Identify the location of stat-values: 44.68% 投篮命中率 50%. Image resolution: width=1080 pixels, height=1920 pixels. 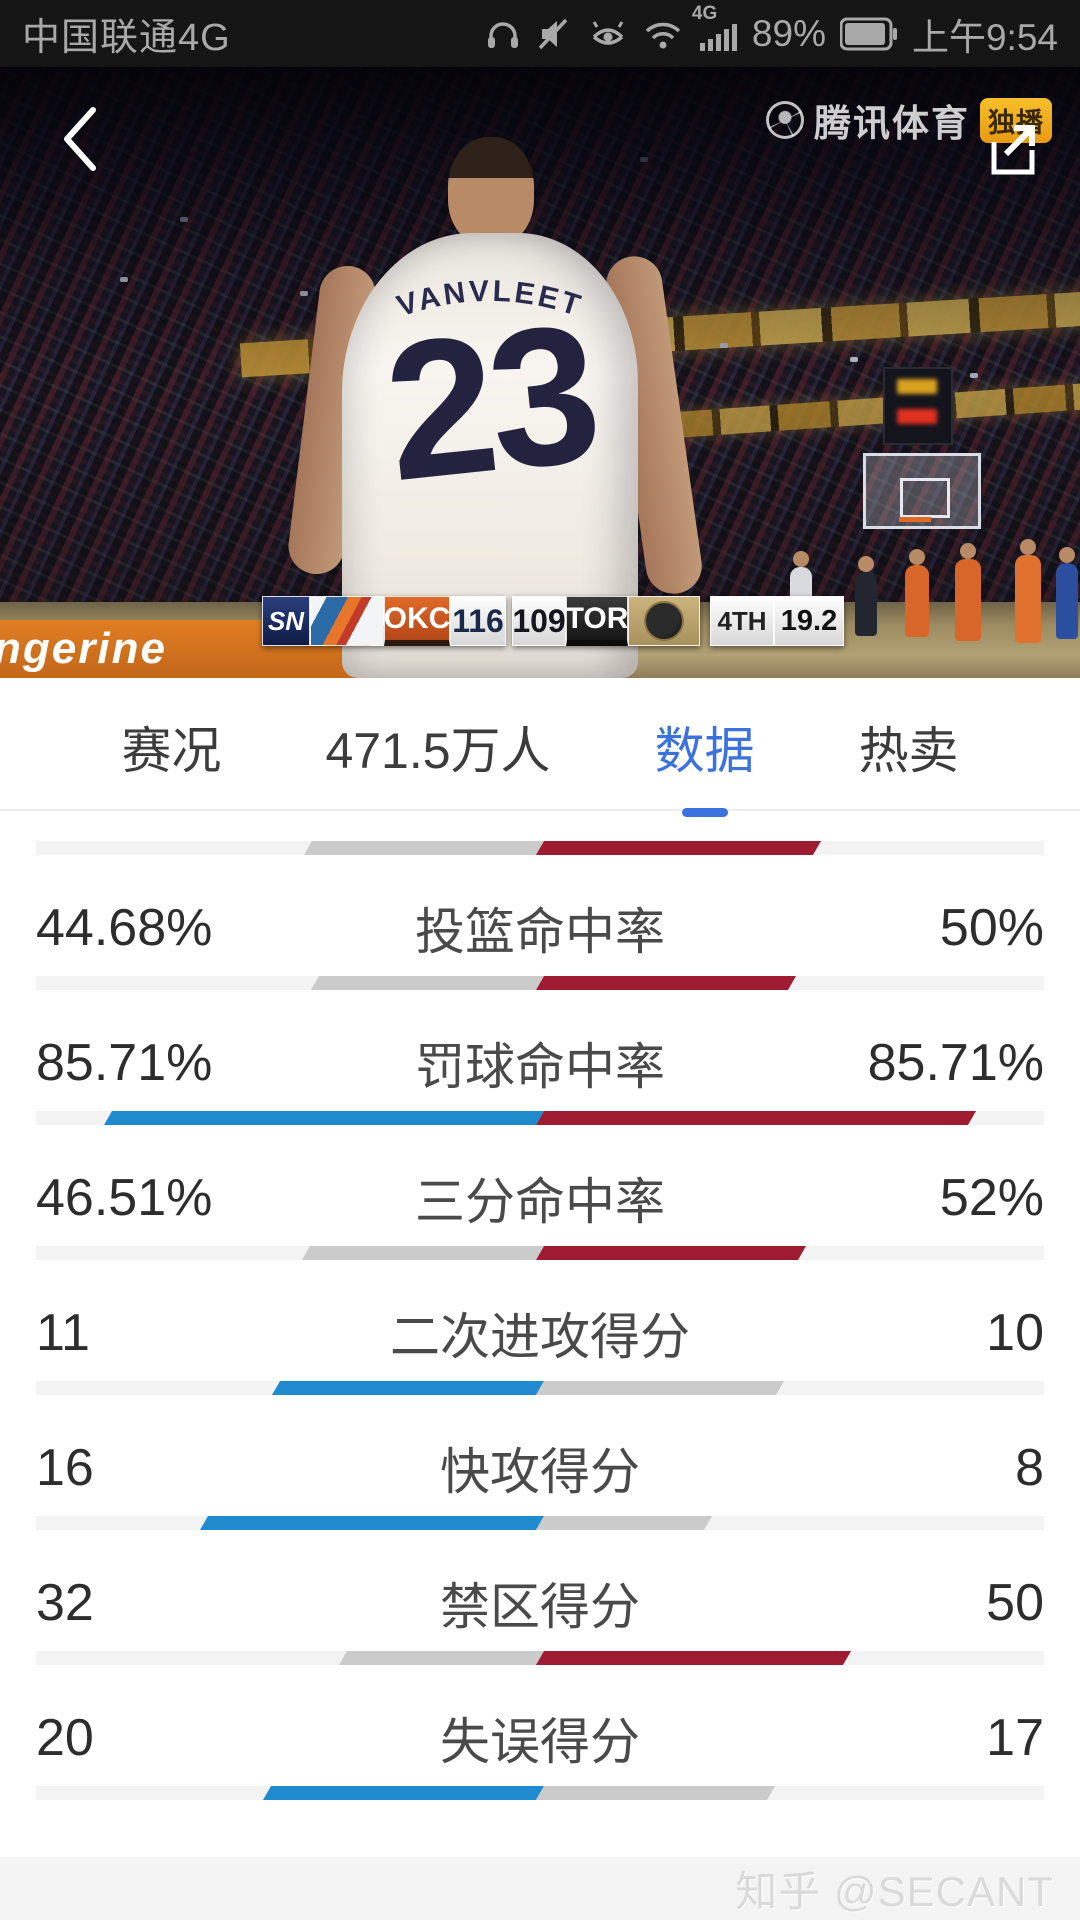
(540, 928).